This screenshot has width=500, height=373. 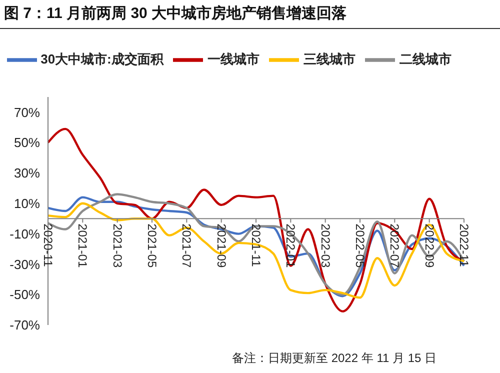 What do you see at coordinates (27, 112) in the screenshot?
I see `y-tick-label: 70%` at bounding box center [27, 112].